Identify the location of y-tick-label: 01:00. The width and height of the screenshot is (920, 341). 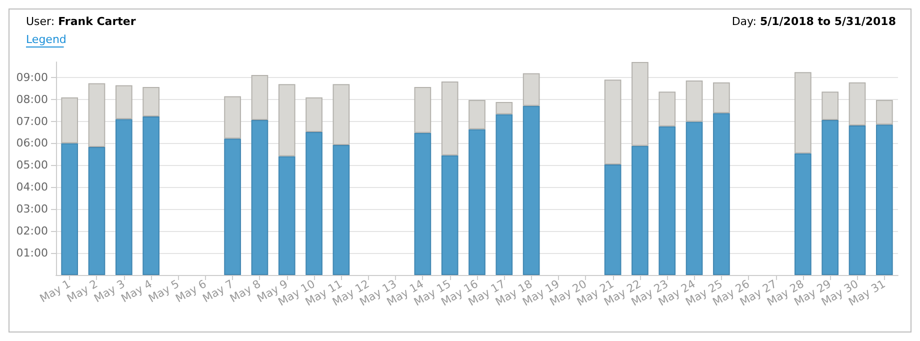
(32, 253).